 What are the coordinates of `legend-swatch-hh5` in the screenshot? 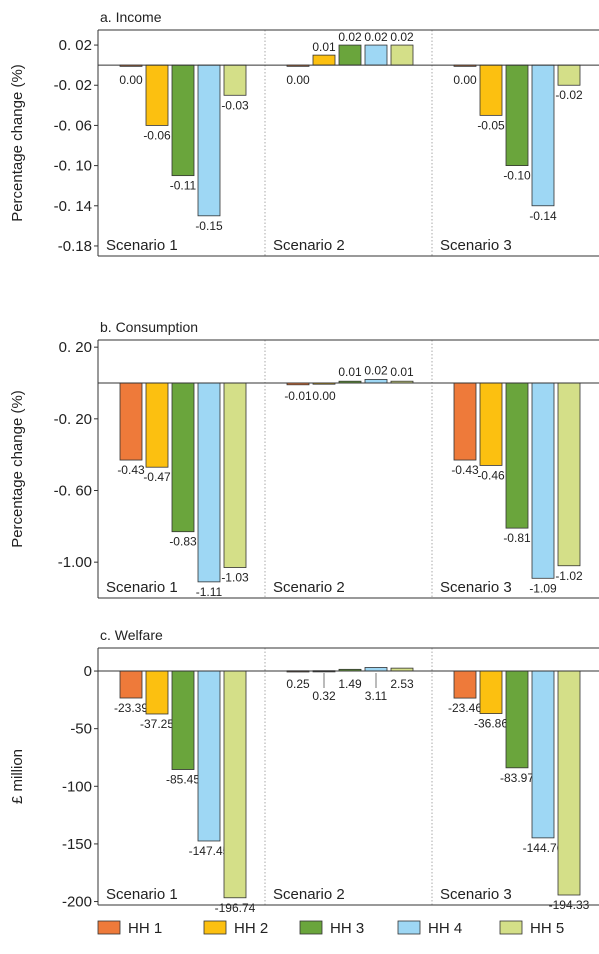 It's located at (511, 927).